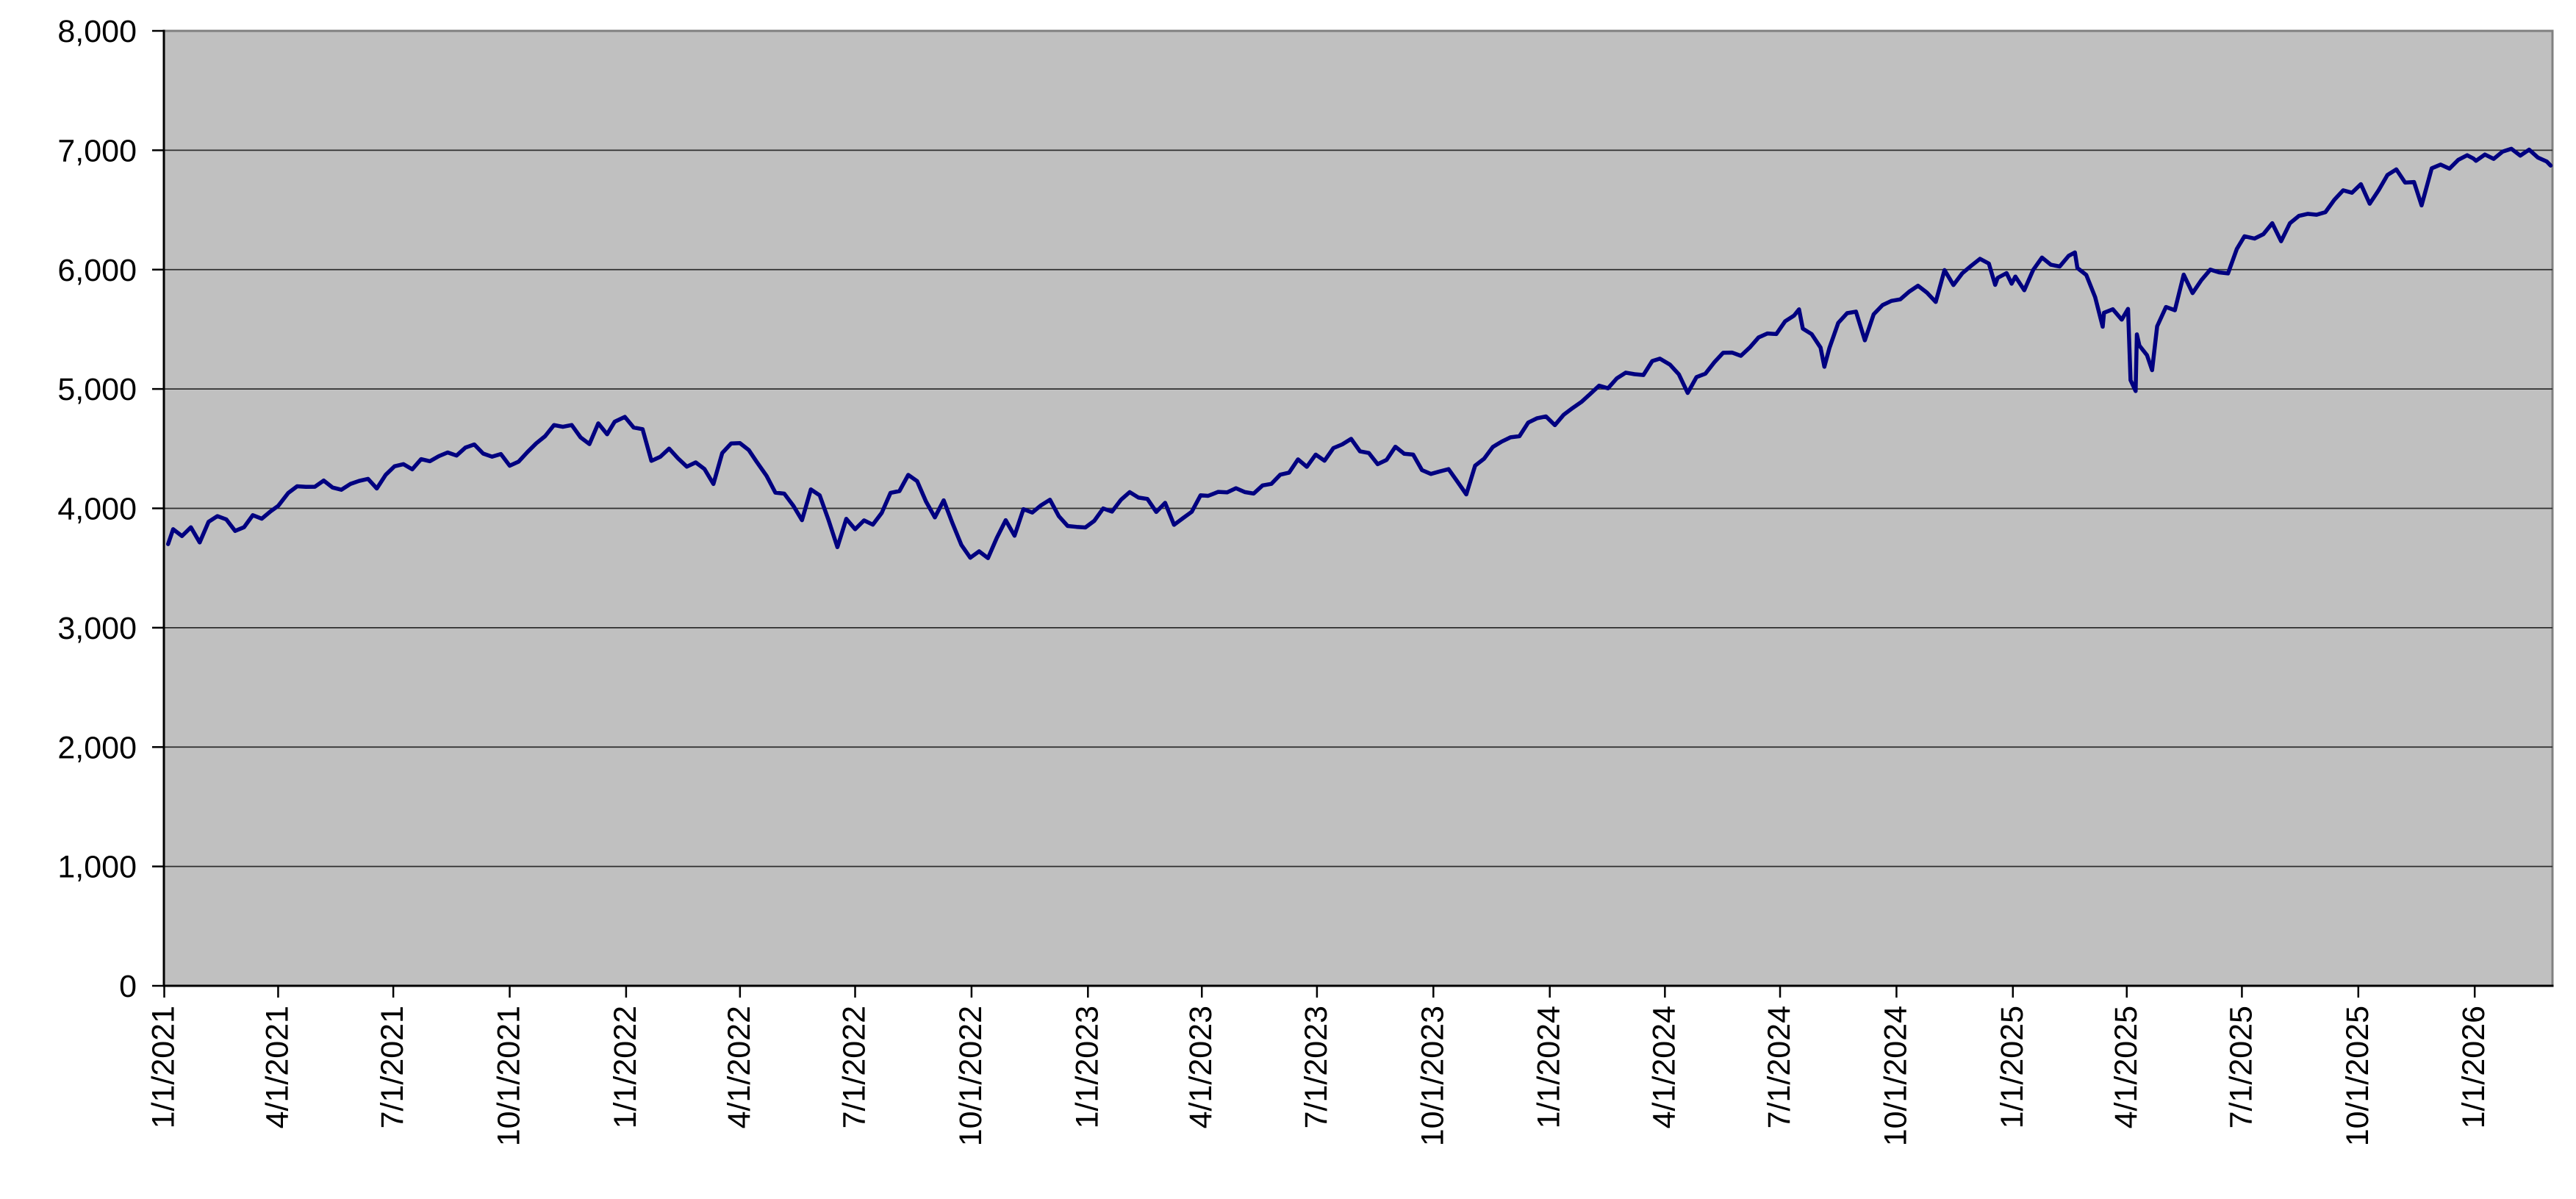 The image size is (2576, 1199). Describe the element at coordinates (1087, 1067) in the screenshot. I see `x-axis-label: 1/1/2023` at that location.